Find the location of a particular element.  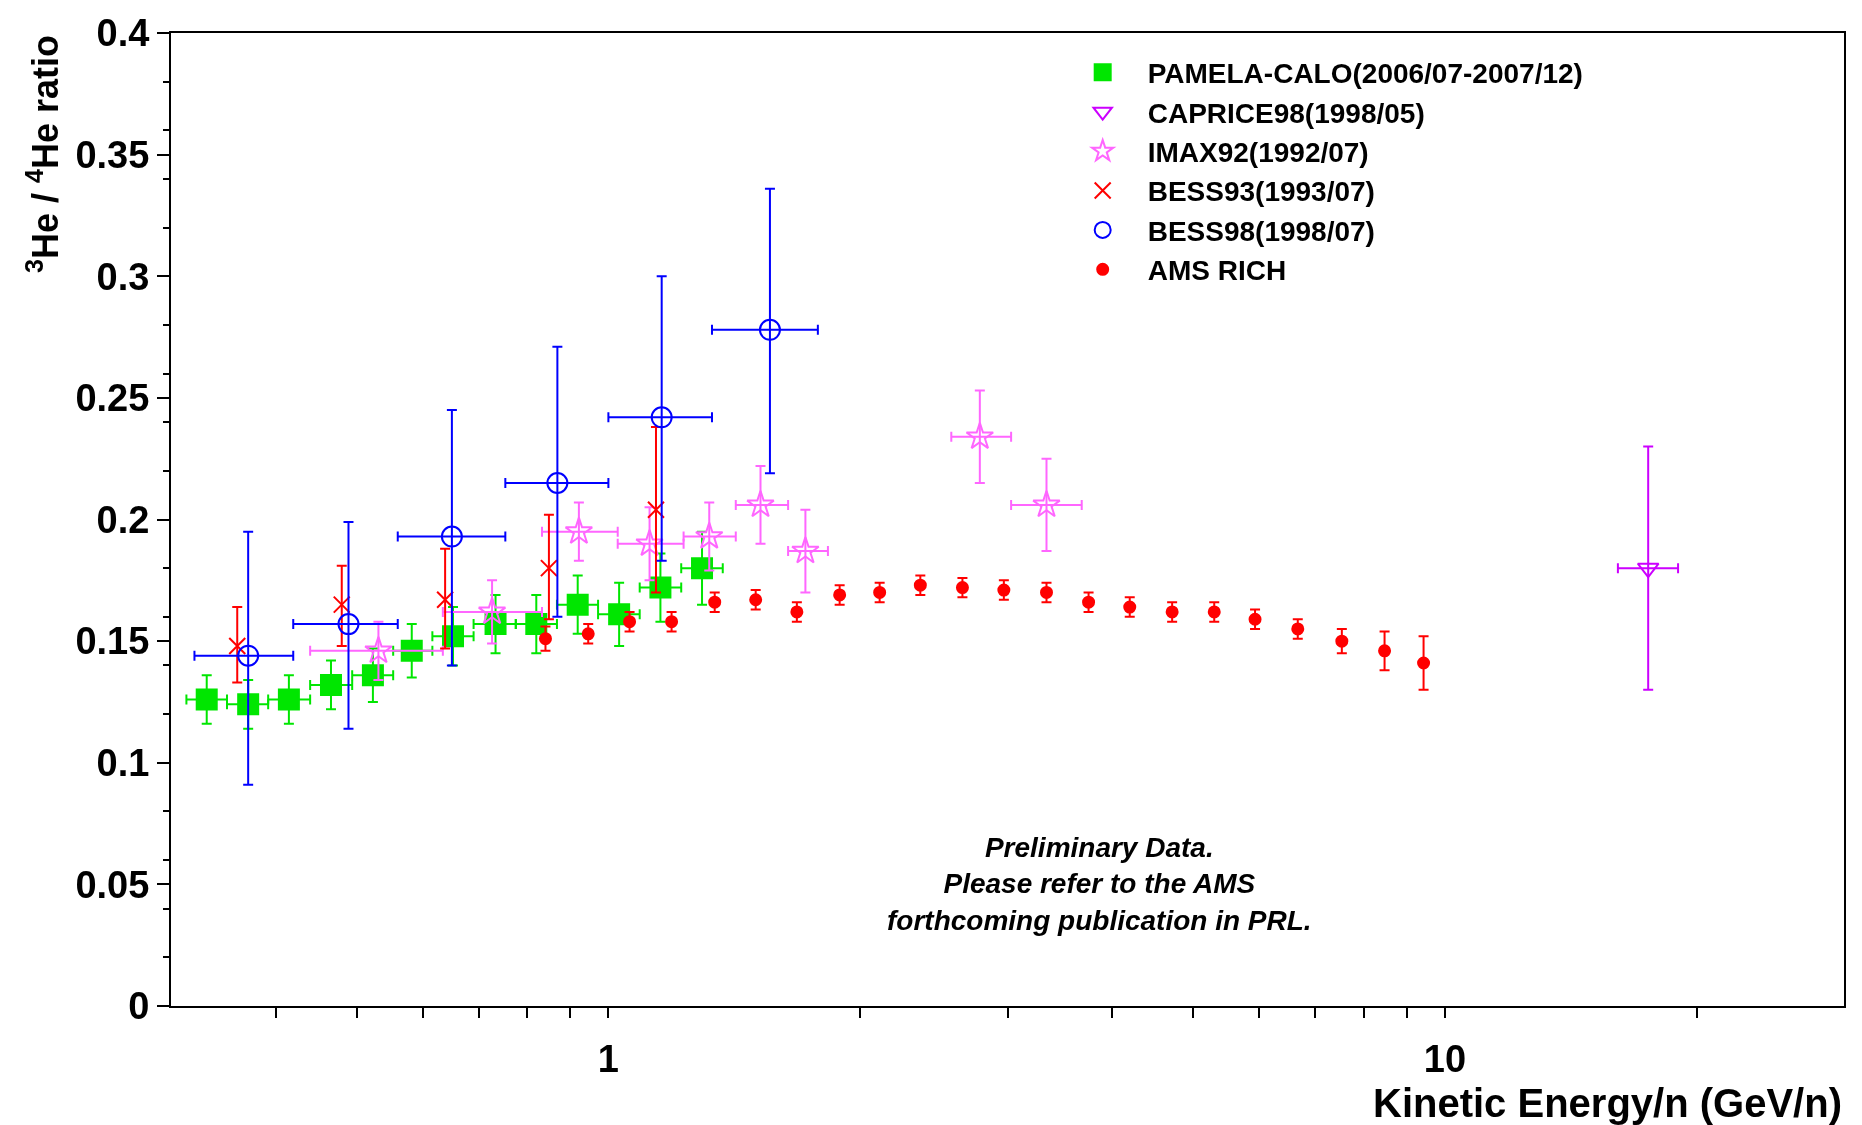

y-tick-label: 0.25 is located at coordinates (112, 398).